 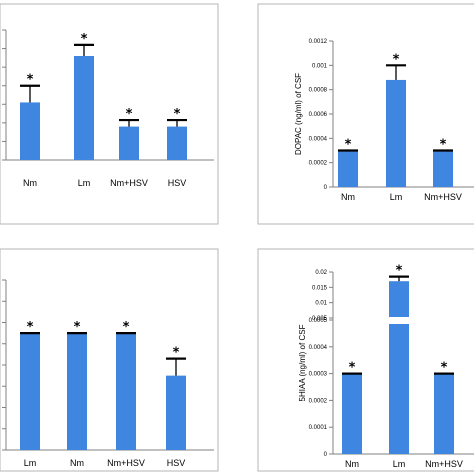 I want to click on y-tick-label: 0.0006, so click(x=318, y=115).